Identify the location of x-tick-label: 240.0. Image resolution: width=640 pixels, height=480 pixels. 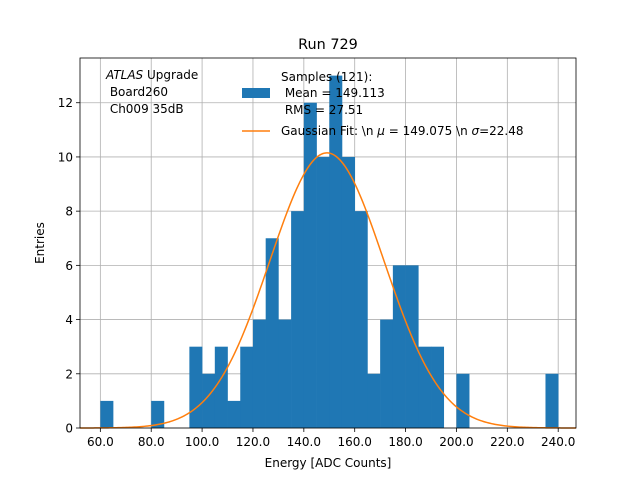
(558, 442).